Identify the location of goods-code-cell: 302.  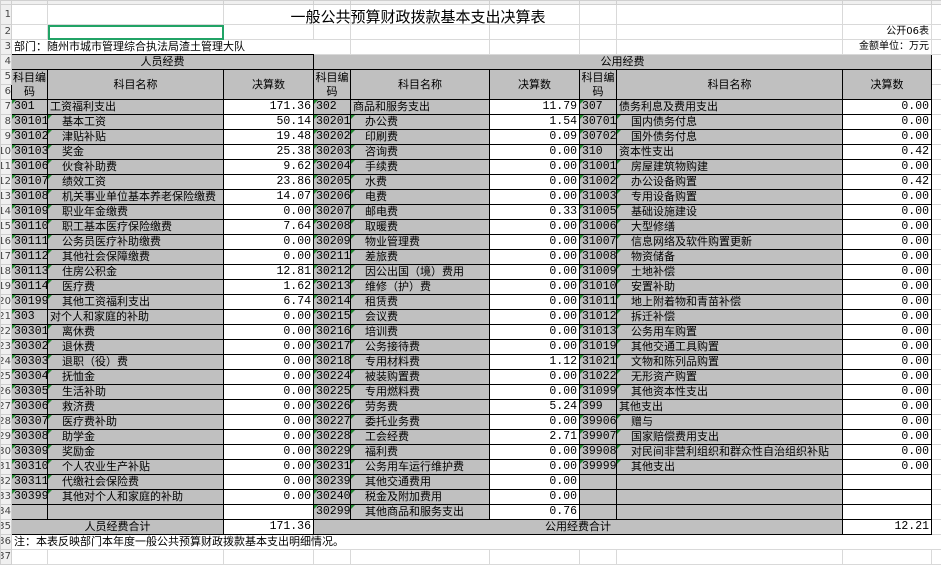
(332, 107).